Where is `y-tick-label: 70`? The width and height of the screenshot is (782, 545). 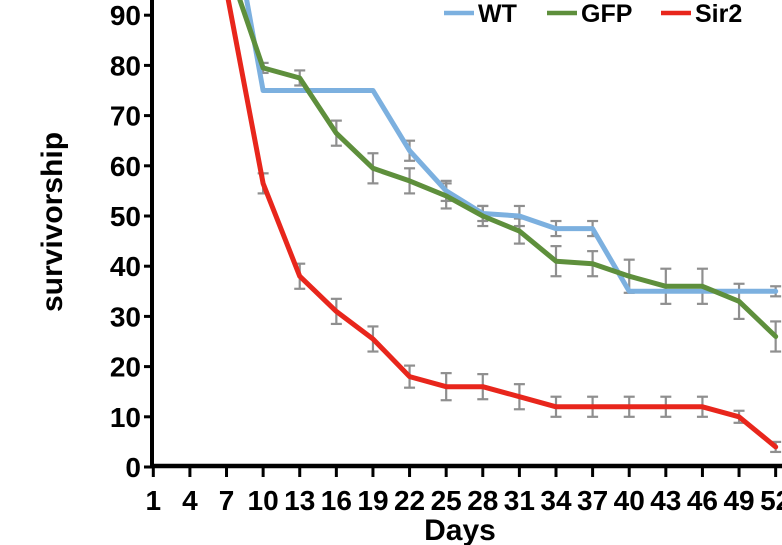
y-tick-label: 70 is located at coordinates (125, 116).